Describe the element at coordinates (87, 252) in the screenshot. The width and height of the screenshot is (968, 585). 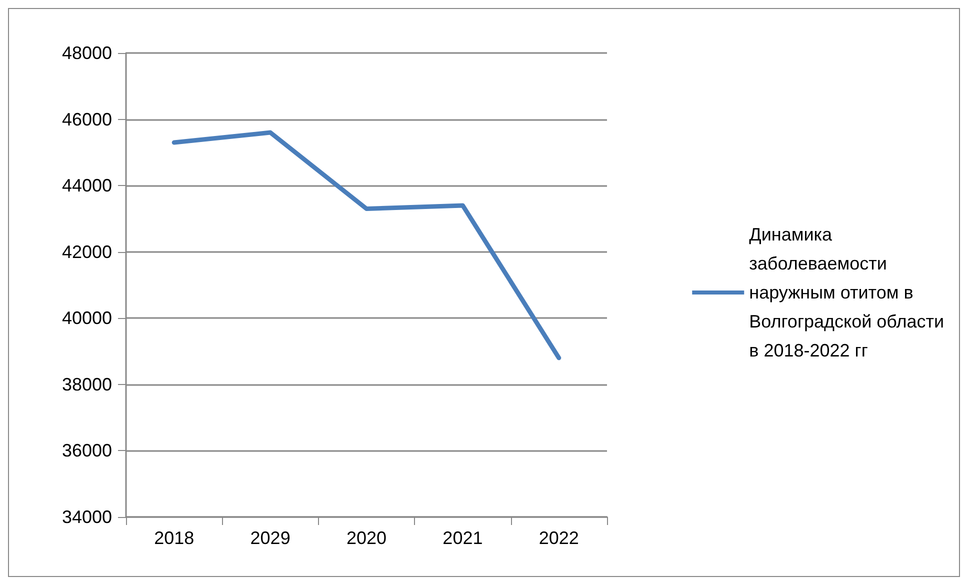
I see `y-tick-label: 42000` at that location.